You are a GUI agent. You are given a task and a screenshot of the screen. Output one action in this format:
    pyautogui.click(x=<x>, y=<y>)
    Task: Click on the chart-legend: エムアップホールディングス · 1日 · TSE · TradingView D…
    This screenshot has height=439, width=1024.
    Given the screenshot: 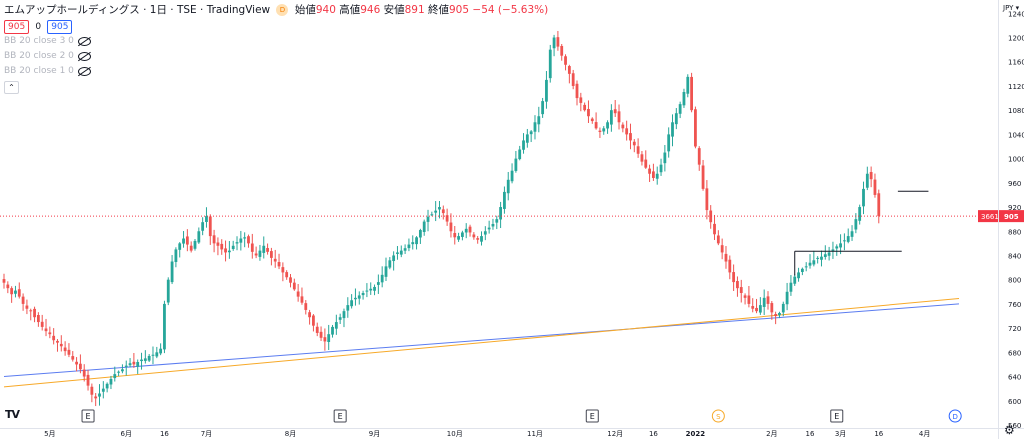 What is the action you would take?
    pyautogui.click(x=276, y=49)
    